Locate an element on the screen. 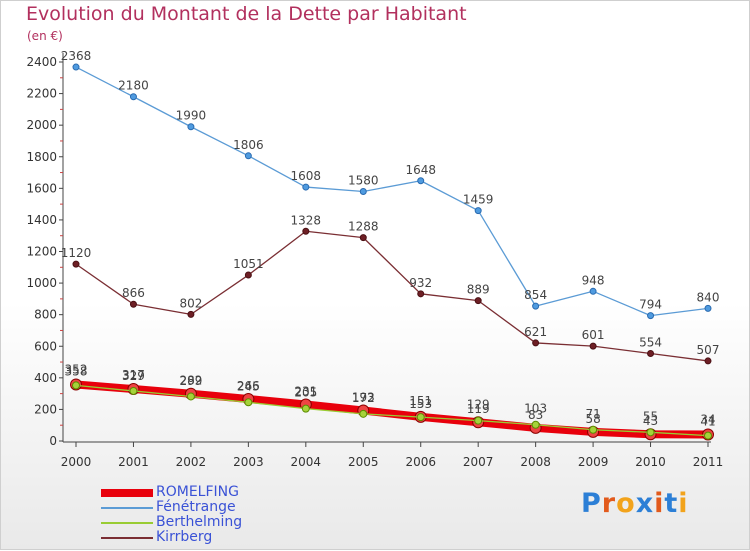 The width and height of the screenshot is (750, 551). data-label-fenetrange: 794 is located at coordinates (650, 305).